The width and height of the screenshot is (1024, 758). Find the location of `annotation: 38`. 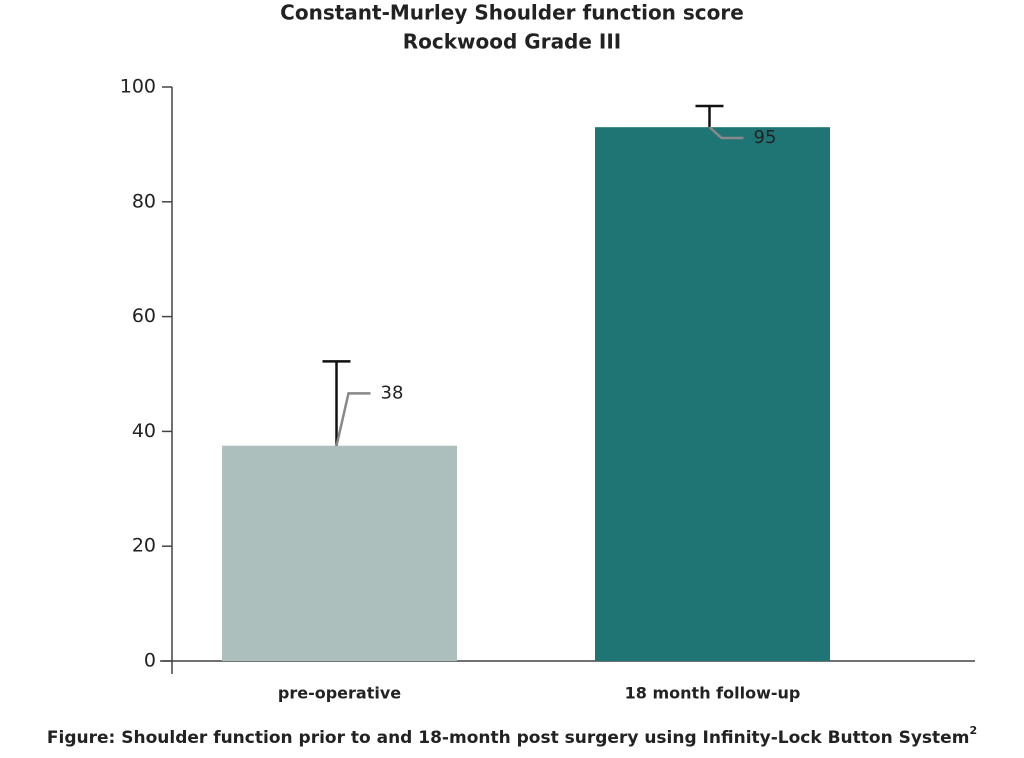

annotation: 38 is located at coordinates (392, 392).